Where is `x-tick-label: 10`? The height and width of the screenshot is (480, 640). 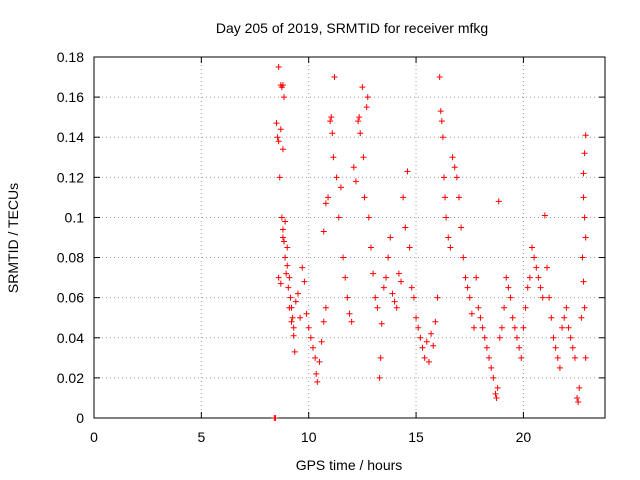
x-tick-label: 10 is located at coordinates (309, 437).